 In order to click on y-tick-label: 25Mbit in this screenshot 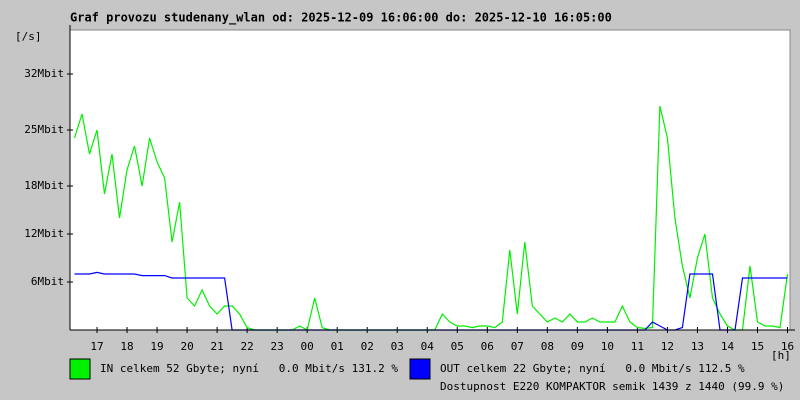, I will do `click(44, 129)`.